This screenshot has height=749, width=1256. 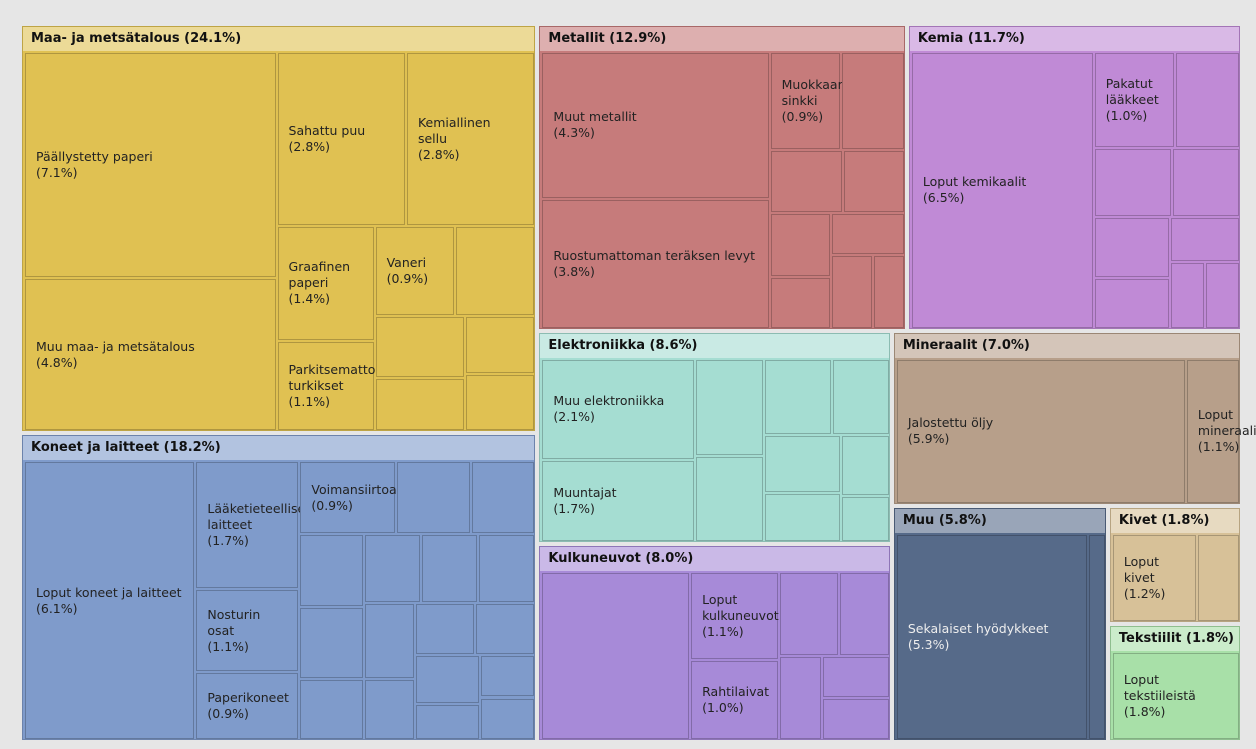 I want to click on cell-name: Loput tekstiileistä, so click(x=1159, y=688).